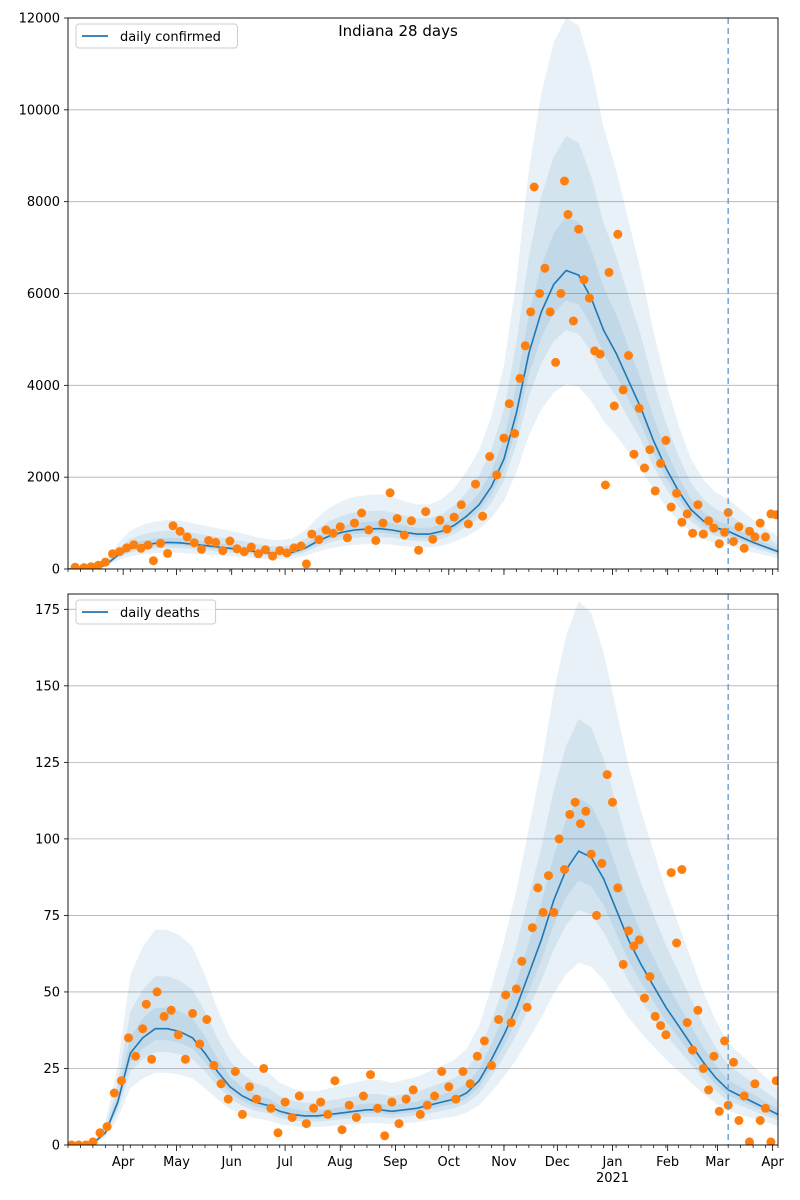 The image size is (800, 1200). What do you see at coordinates (51, 916) in the screenshot?
I see `y-tick-label: 75` at bounding box center [51, 916].